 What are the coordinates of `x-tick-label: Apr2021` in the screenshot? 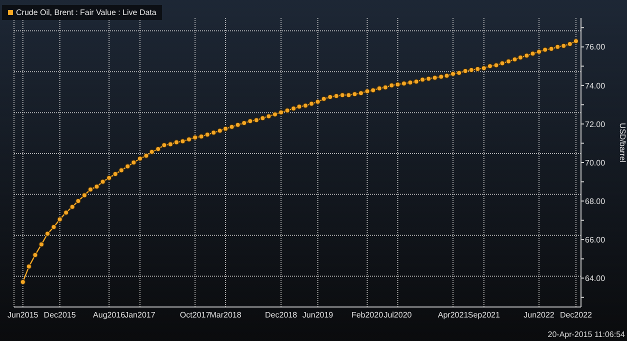 It's located at (453, 315).